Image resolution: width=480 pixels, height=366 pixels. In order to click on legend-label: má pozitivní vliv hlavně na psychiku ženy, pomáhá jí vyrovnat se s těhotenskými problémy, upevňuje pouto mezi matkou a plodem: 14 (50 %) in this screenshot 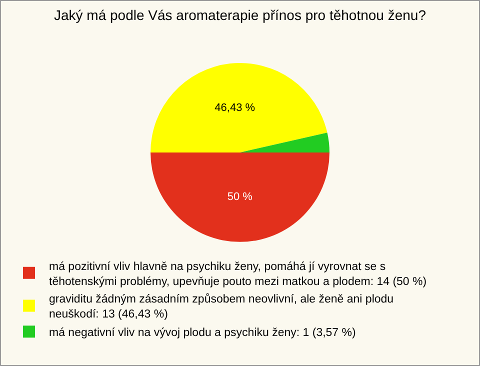, I will do `click(238, 274)`.